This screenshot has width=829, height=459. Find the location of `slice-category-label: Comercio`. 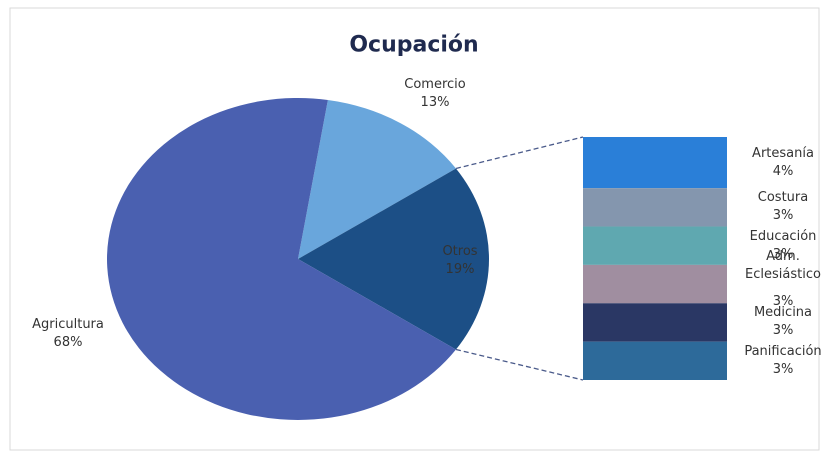

slice-category-label: Comercio is located at coordinates (435, 84).